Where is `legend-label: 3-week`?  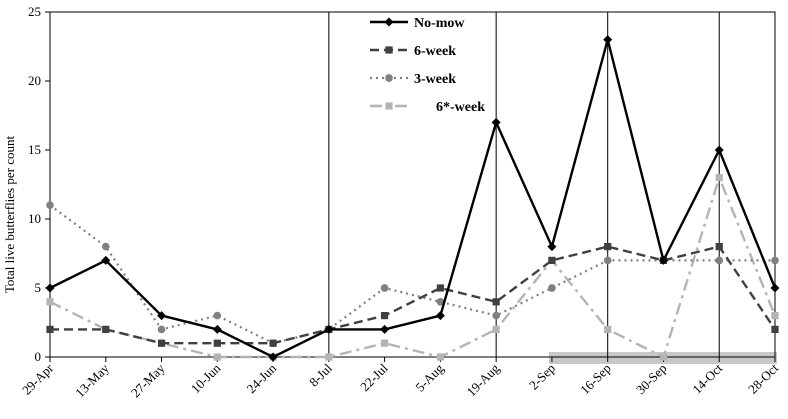 legend-label: 3-week is located at coordinates (435, 79).